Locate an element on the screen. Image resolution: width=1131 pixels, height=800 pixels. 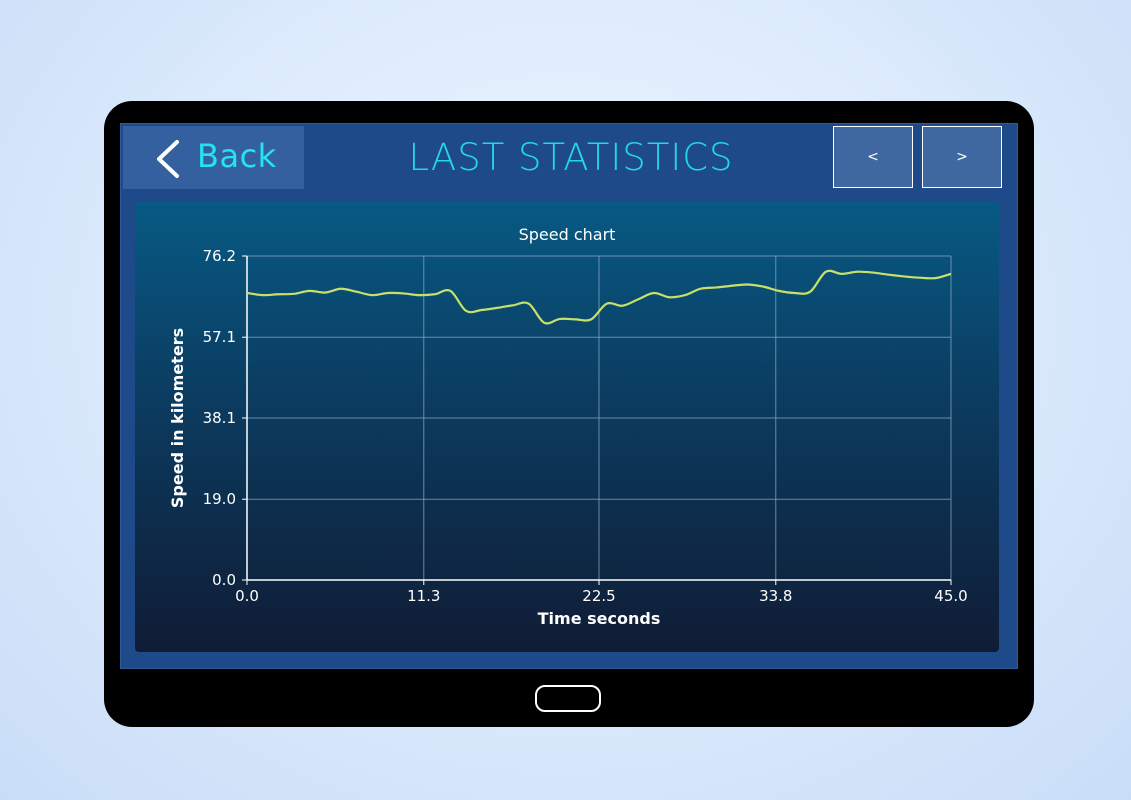
y-tick-label: 38.1 is located at coordinates (219, 418).